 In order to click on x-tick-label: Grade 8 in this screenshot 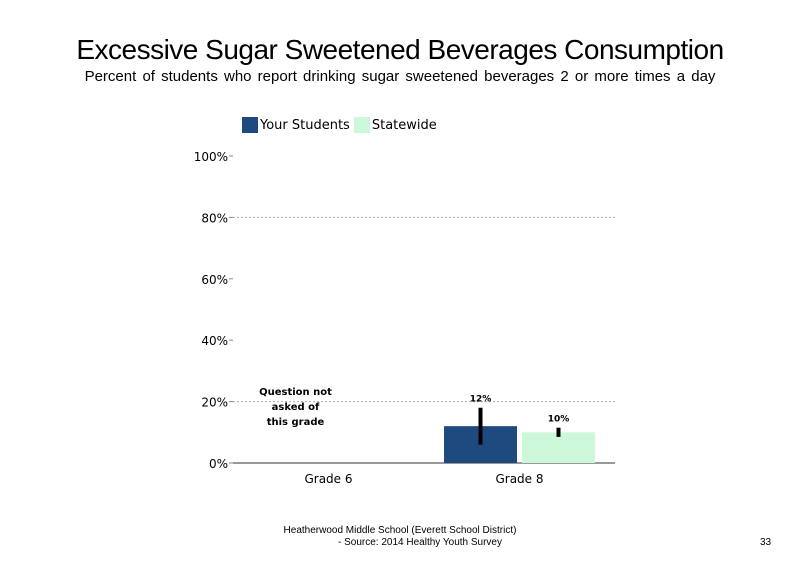, I will do `click(519, 479)`.